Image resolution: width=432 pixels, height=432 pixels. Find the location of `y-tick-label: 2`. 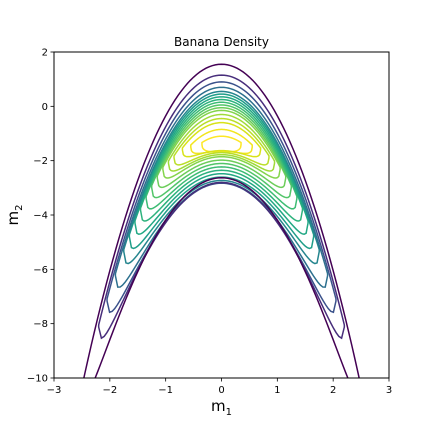

y-tick-label: 2 is located at coordinates (45, 53).